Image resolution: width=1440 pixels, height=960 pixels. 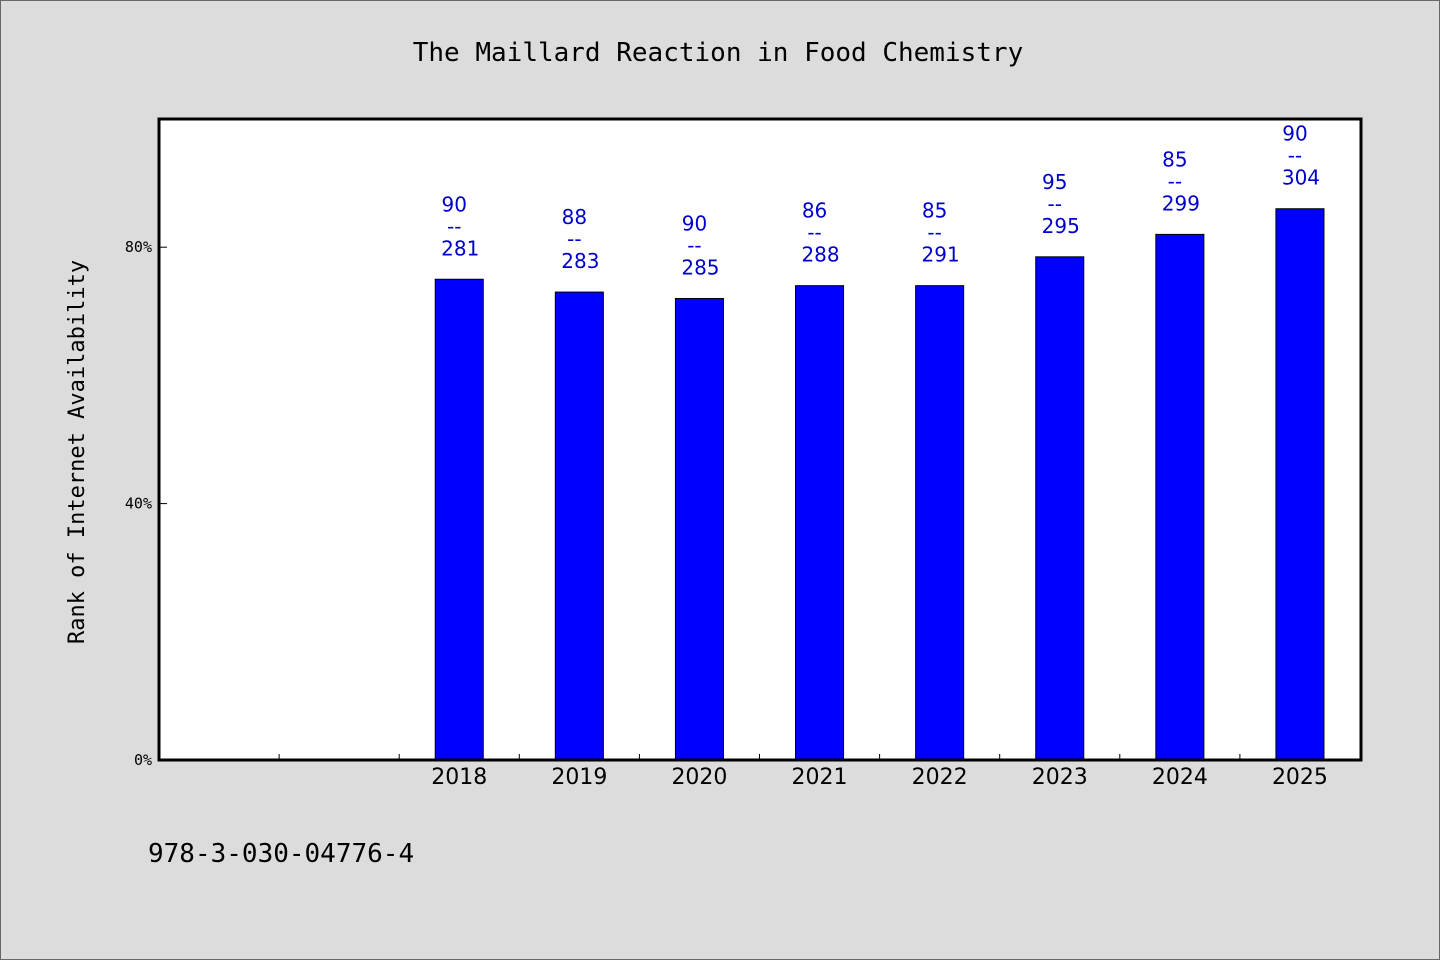 I want to click on x-tick-label: 2023, so click(x=1060, y=777).